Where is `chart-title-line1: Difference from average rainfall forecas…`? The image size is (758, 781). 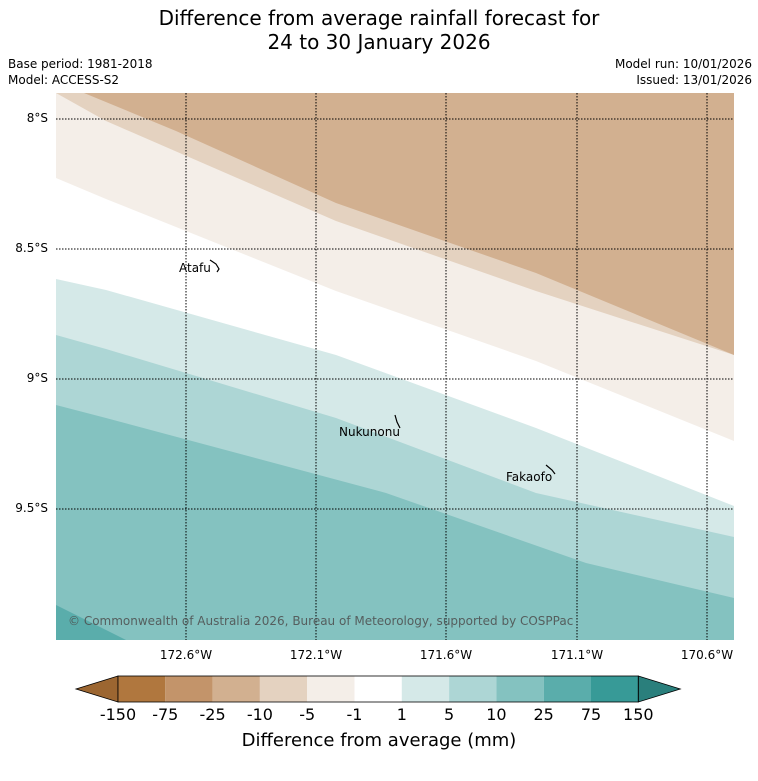
chart-title-line1: Difference from average rainfall forecas… is located at coordinates (379, 18).